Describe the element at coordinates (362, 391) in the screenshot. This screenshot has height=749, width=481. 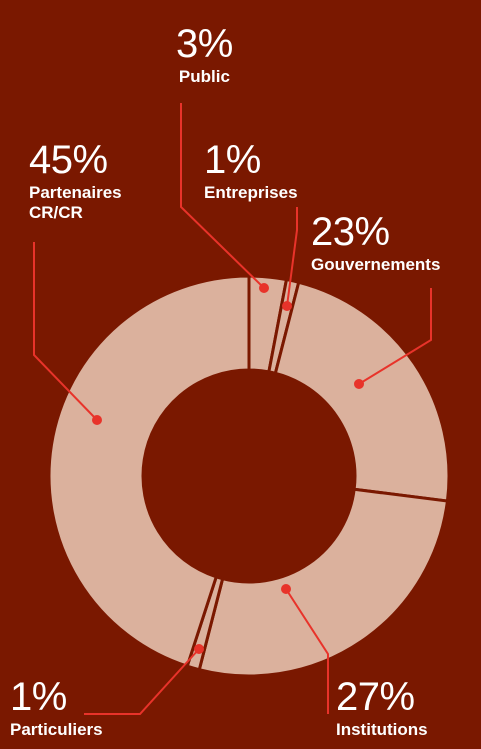
I see `donut-slice-gouvernements` at that location.